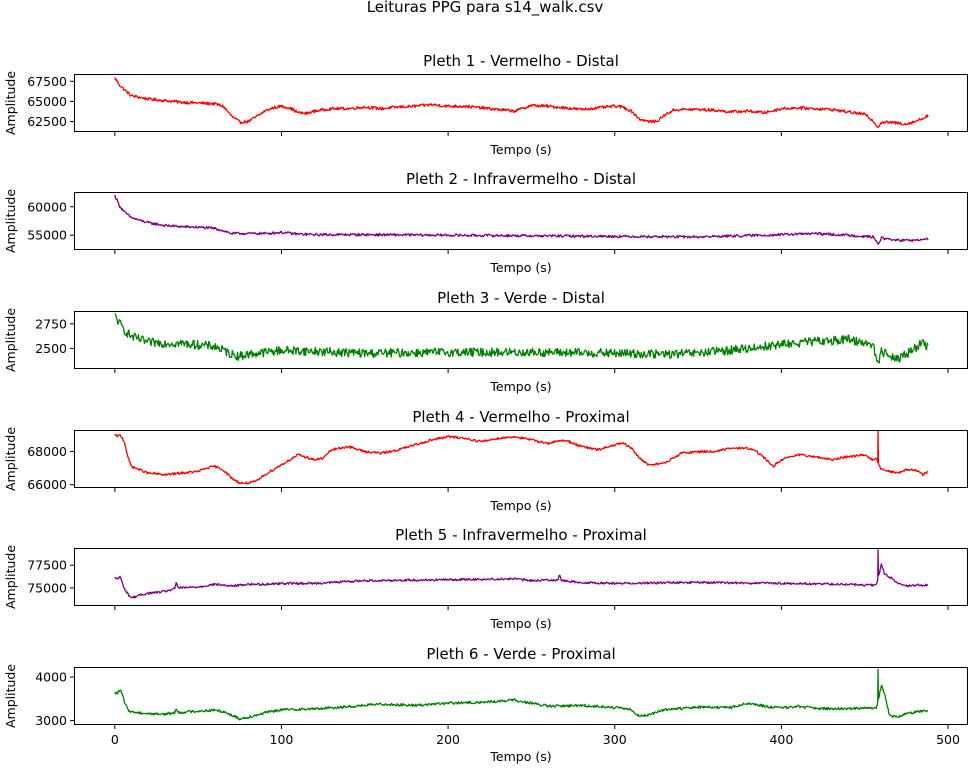  I want to click on subplot-title: Pleth 6 - Verde - Proximal, so click(520, 654).